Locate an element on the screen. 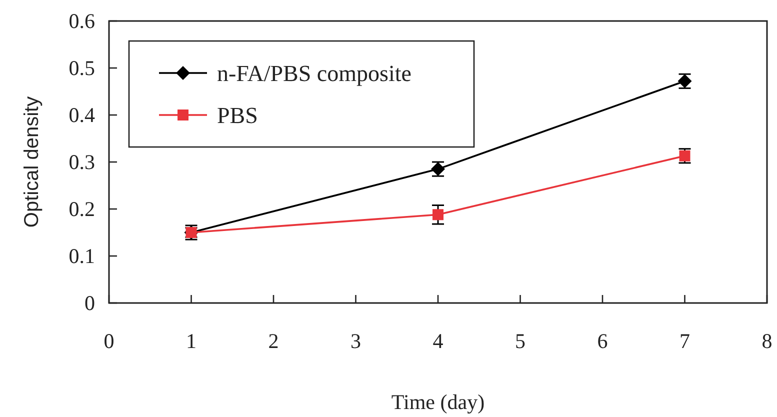 The width and height of the screenshot is (777, 417). x-tick-label: 8 is located at coordinates (767, 341).